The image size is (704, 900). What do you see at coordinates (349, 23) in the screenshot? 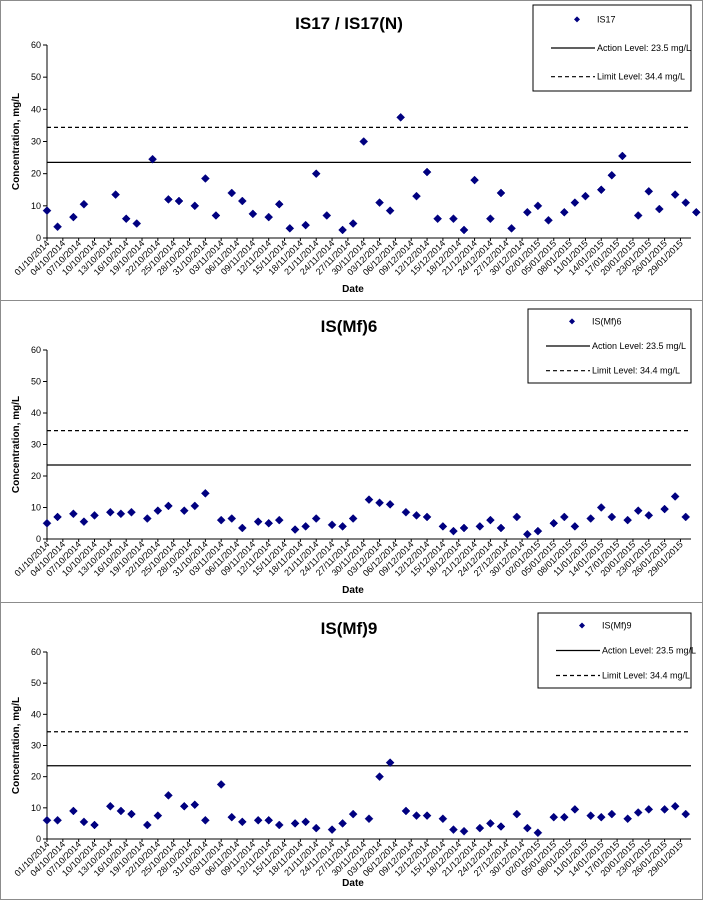
I see `chart-title: IS17 / IS17(N)` at bounding box center [349, 23].